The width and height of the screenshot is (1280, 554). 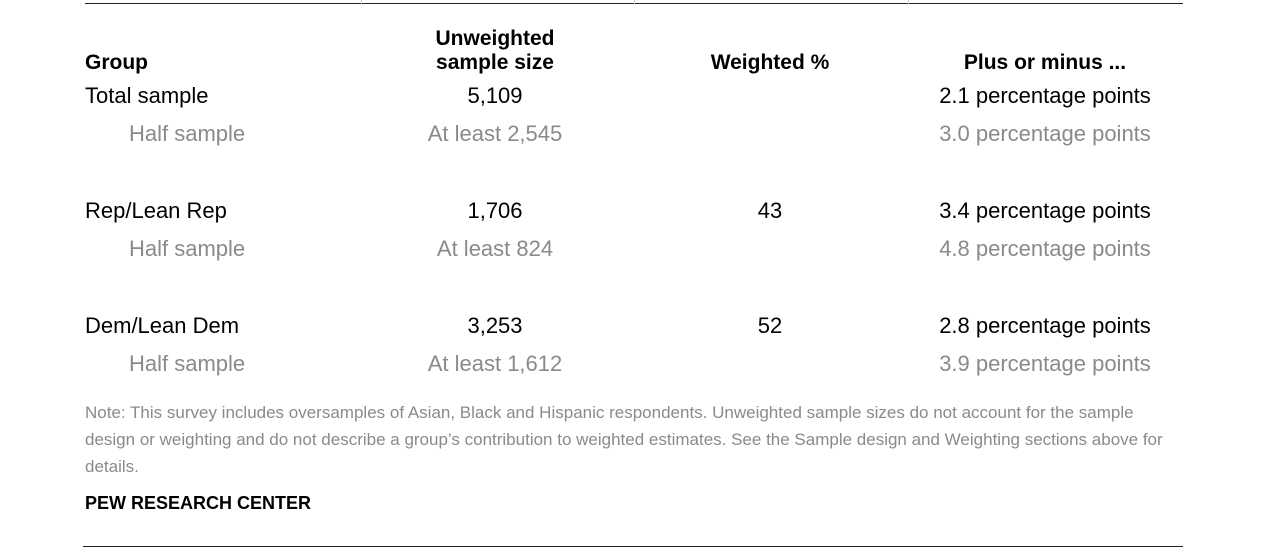 What do you see at coordinates (495, 325) in the screenshot?
I see `row-sample-size: 3,253` at bounding box center [495, 325].